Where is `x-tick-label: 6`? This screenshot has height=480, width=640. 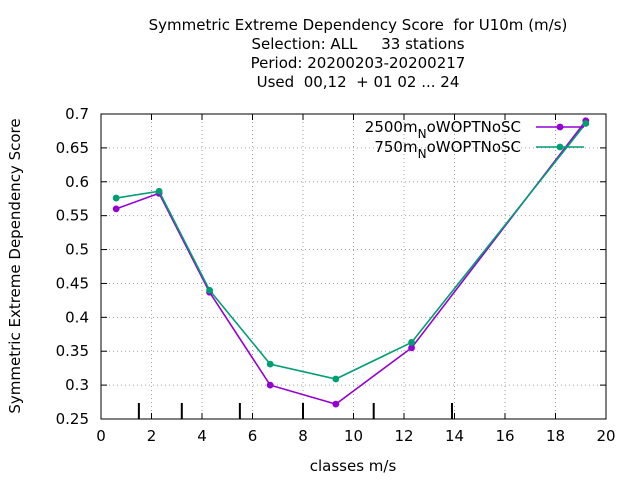 x-tick-label: 6 is located at coordinates (253, 436).